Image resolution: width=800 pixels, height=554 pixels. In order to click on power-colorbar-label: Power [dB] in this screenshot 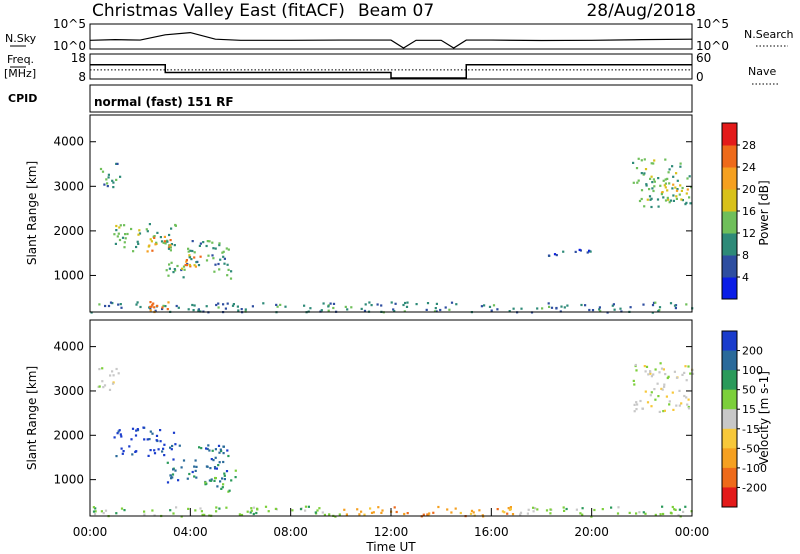, I will do `click(764, 212)`.